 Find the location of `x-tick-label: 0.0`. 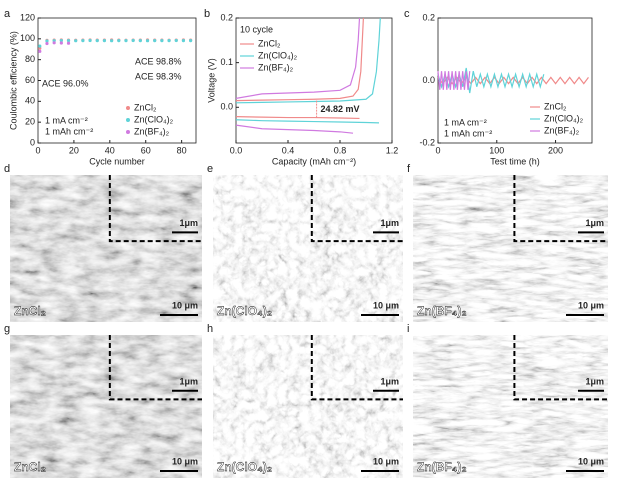

x-tick-label: 0.0 is located at coordinates (236, 150).